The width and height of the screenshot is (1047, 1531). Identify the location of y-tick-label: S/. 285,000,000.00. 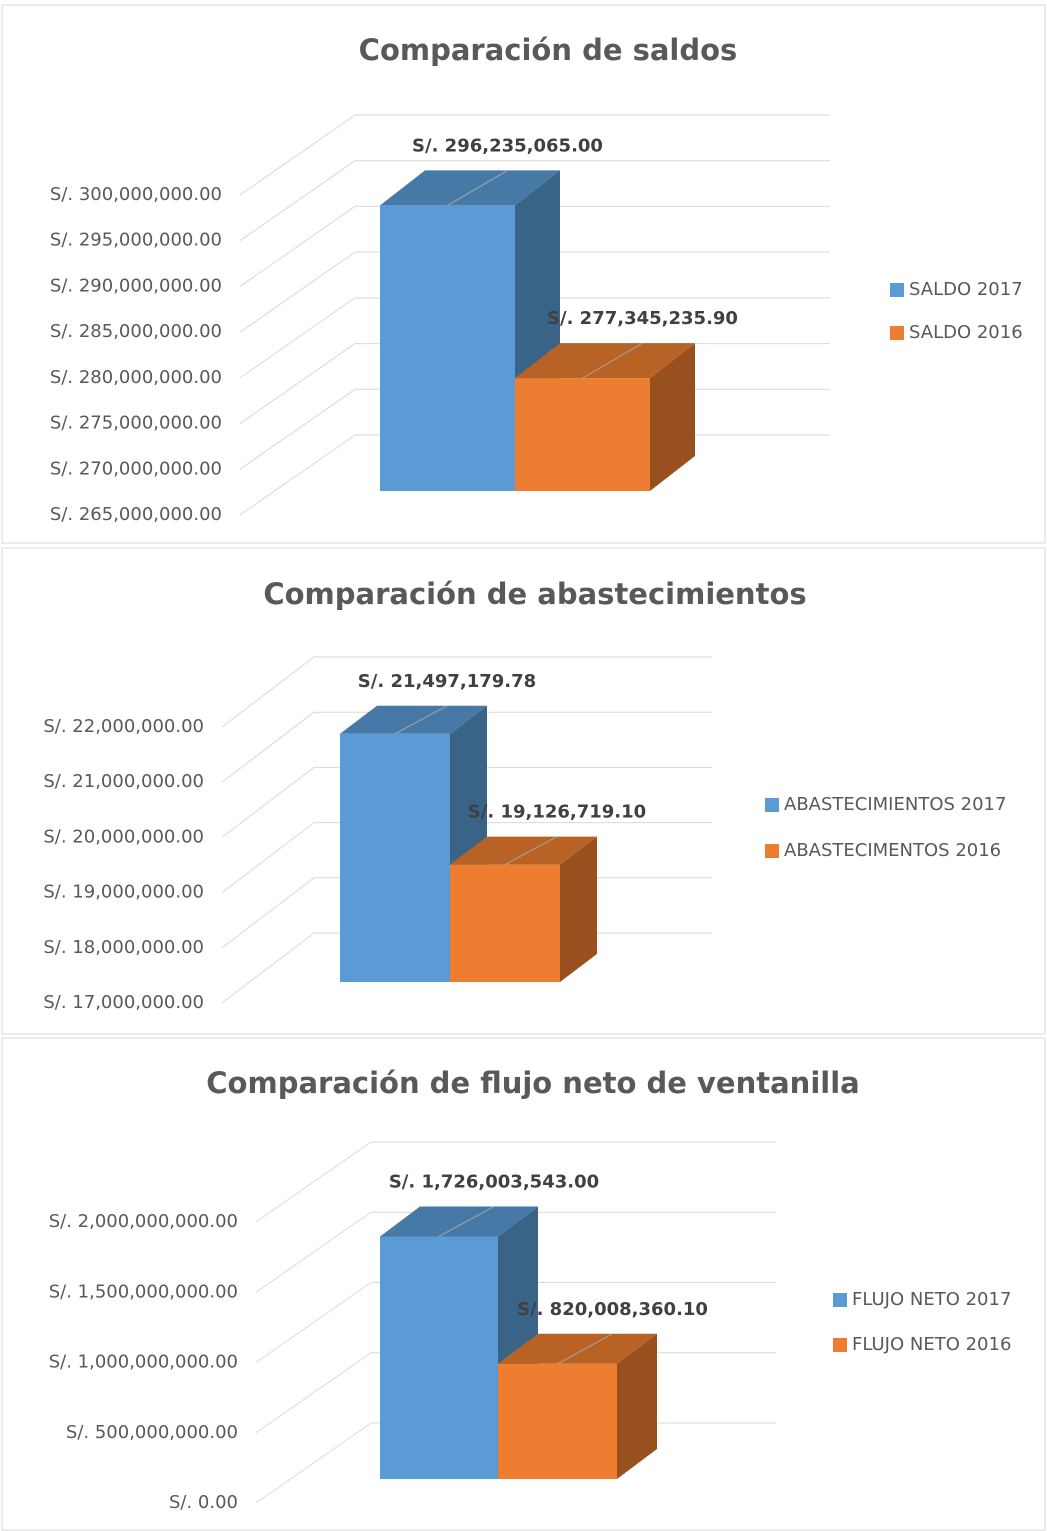
(136, 331).